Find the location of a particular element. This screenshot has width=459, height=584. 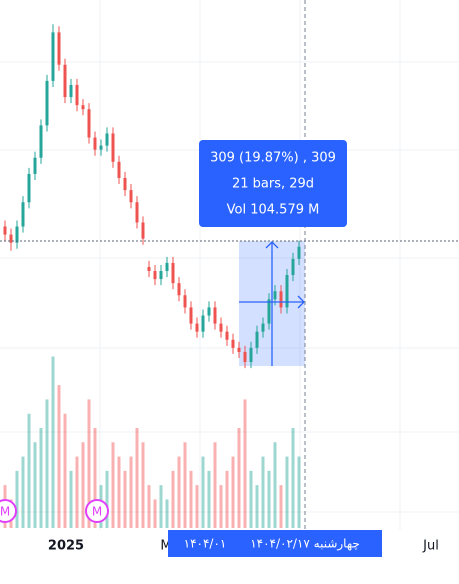

x-tick-label: M is located at coordinates (165, 546).